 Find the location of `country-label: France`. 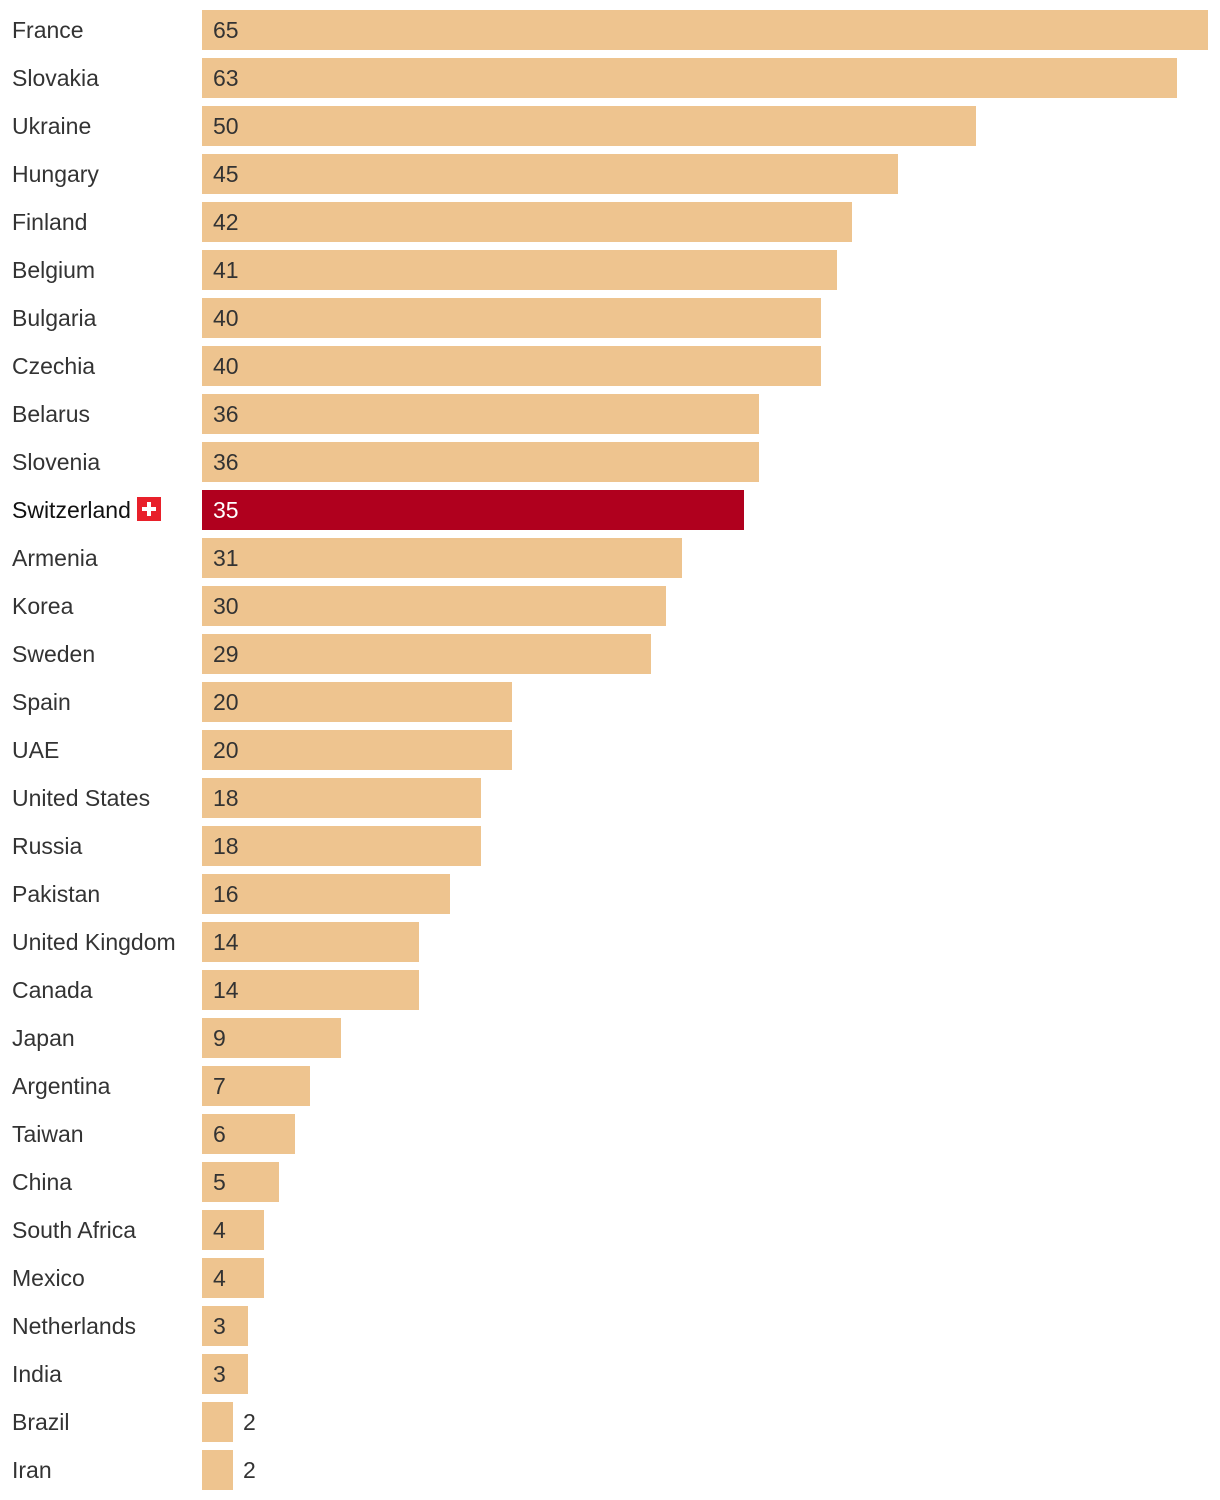

country-label: France is located at coordinates (48, 30).